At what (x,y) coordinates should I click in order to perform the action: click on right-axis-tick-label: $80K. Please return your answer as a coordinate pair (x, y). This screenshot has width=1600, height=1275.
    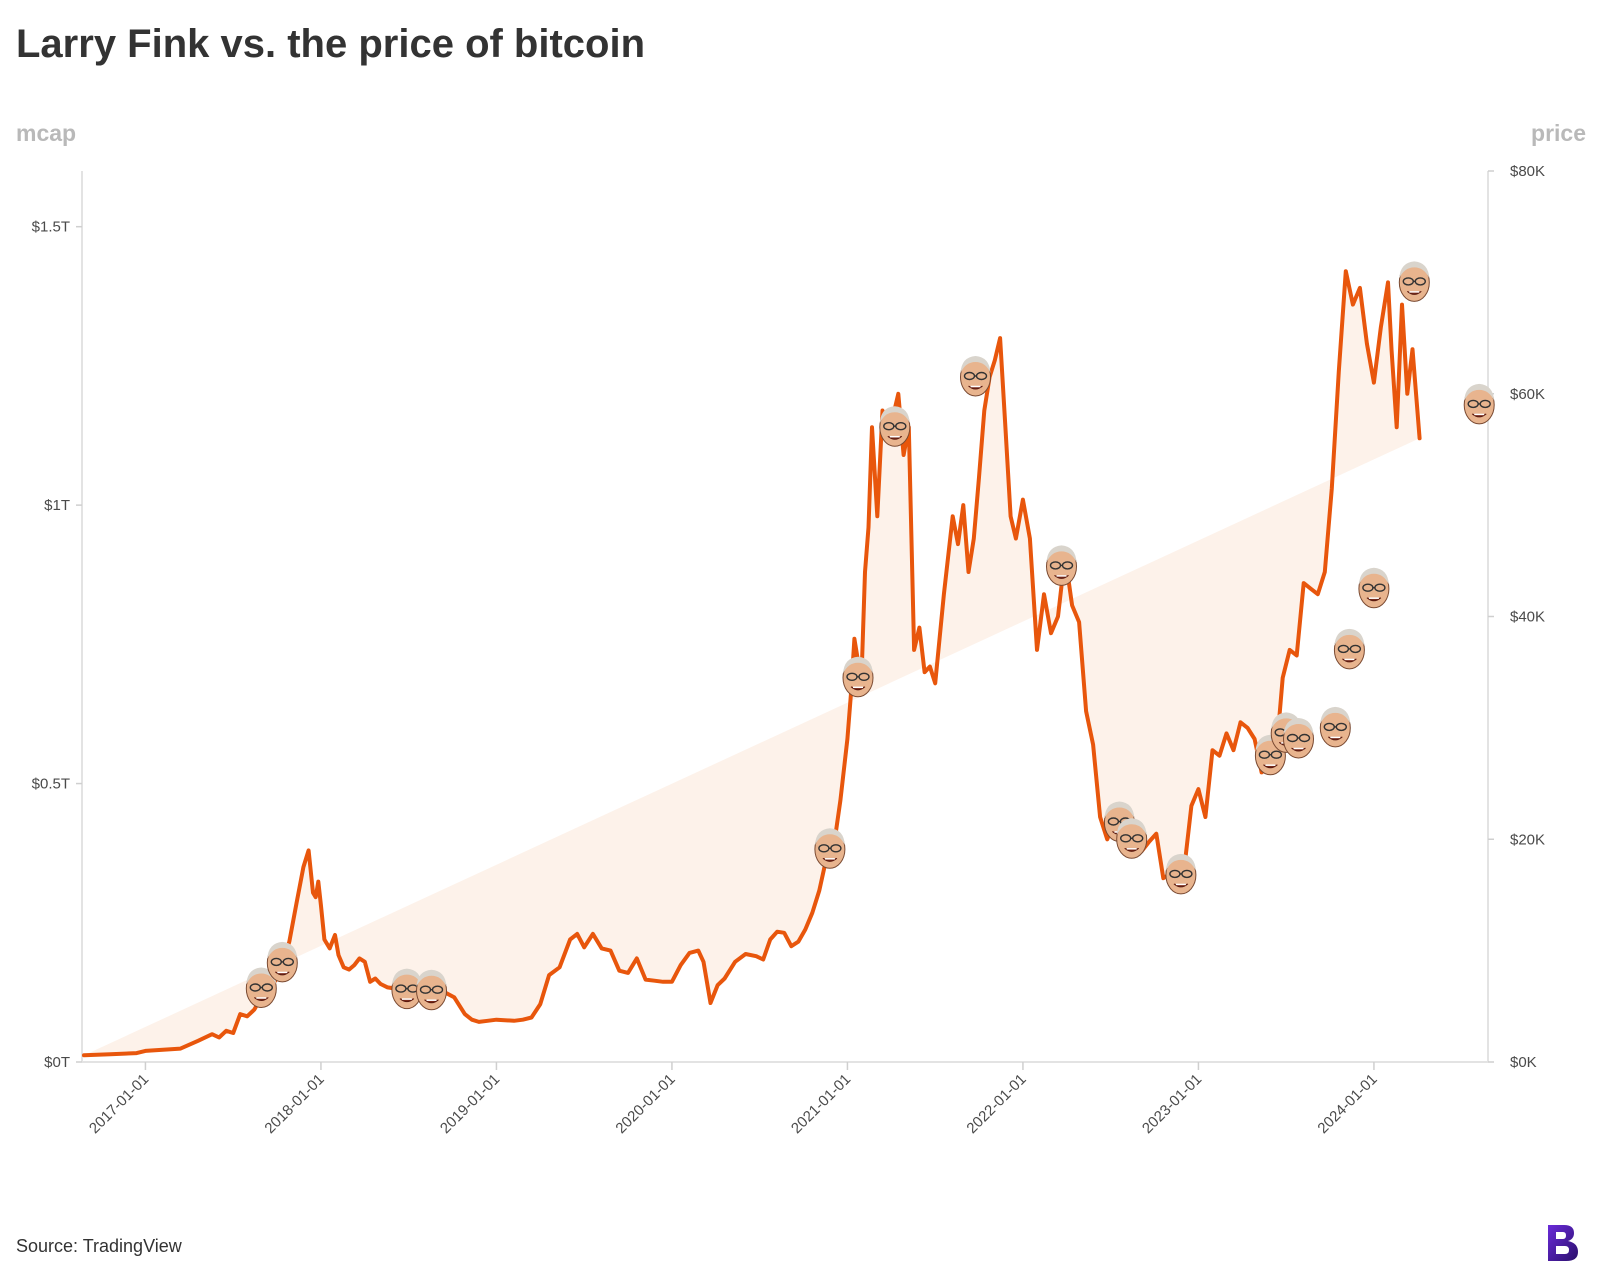
    Looking at the image, I should click on (1527, 171).